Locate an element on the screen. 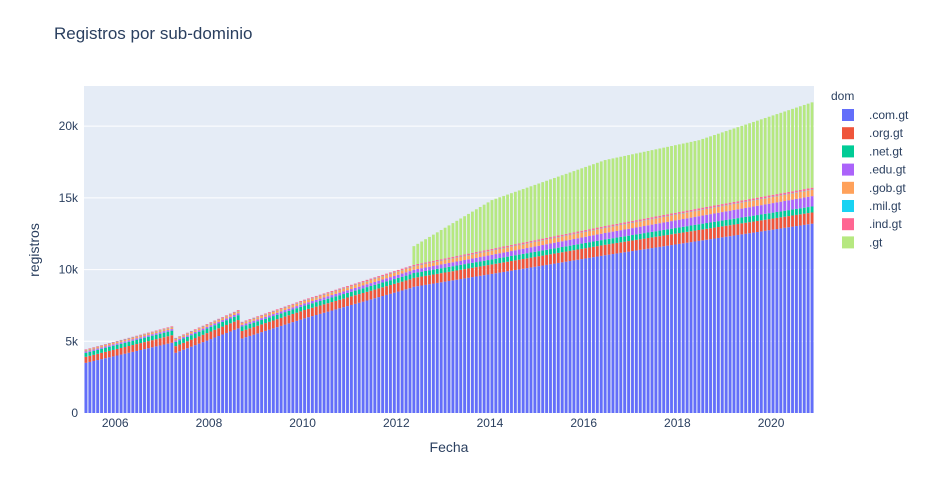 The width and height of the screenshot is (939, 489). legend-item: .net.gt is located at coordinates (872, 151).